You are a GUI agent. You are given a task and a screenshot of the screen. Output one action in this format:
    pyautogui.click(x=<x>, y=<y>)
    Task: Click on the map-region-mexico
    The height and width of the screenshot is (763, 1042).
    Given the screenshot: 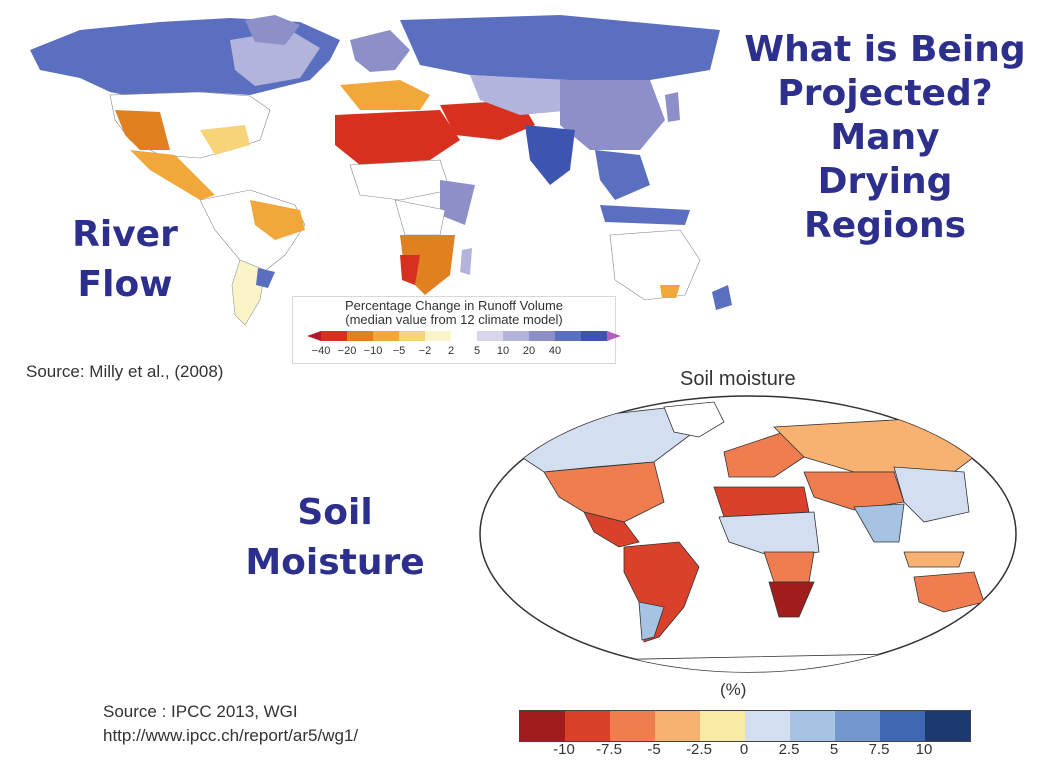 What is the action you would take?
    pyautogui.click(x=172, y=175)
    